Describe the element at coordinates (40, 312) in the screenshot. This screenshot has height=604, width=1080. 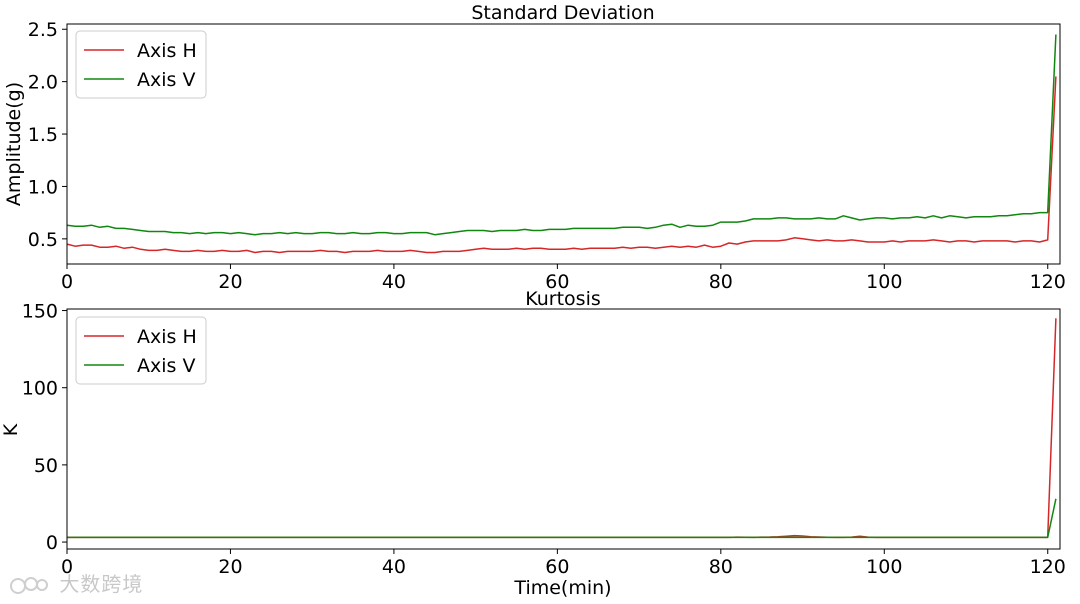
I see `y-tick-label: 150` at that location.